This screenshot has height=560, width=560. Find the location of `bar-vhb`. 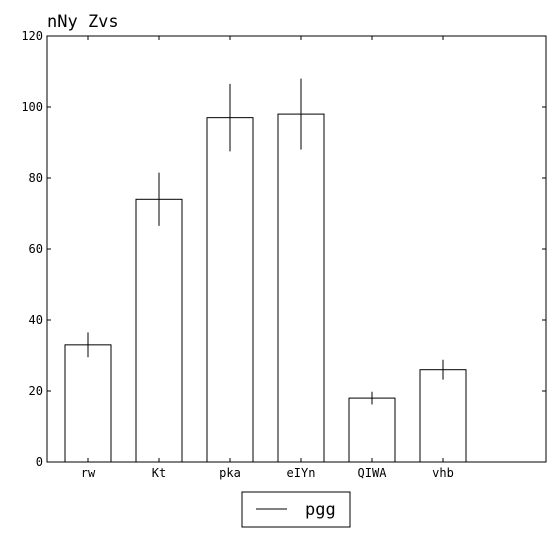

bar-vhb is located at coordinates (443, 416).